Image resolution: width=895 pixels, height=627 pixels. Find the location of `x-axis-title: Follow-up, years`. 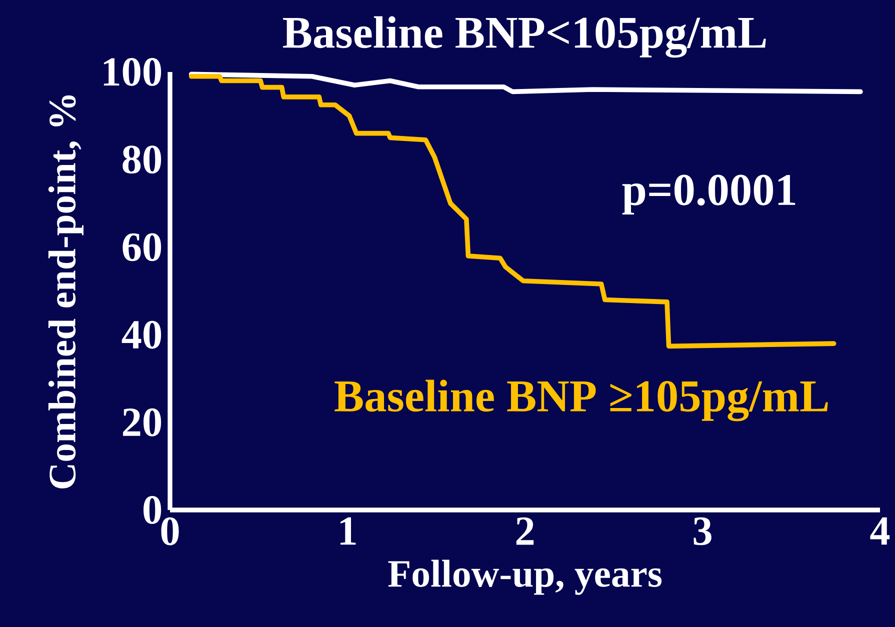

x-axis-title: Follow-up, years is located at coordinates (525, 577).